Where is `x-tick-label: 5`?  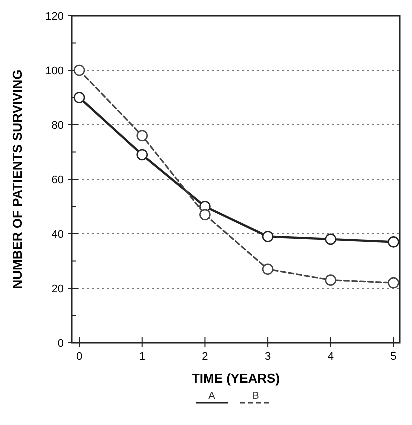
x-tick-label: 5 is located at coordinates (393, 357).